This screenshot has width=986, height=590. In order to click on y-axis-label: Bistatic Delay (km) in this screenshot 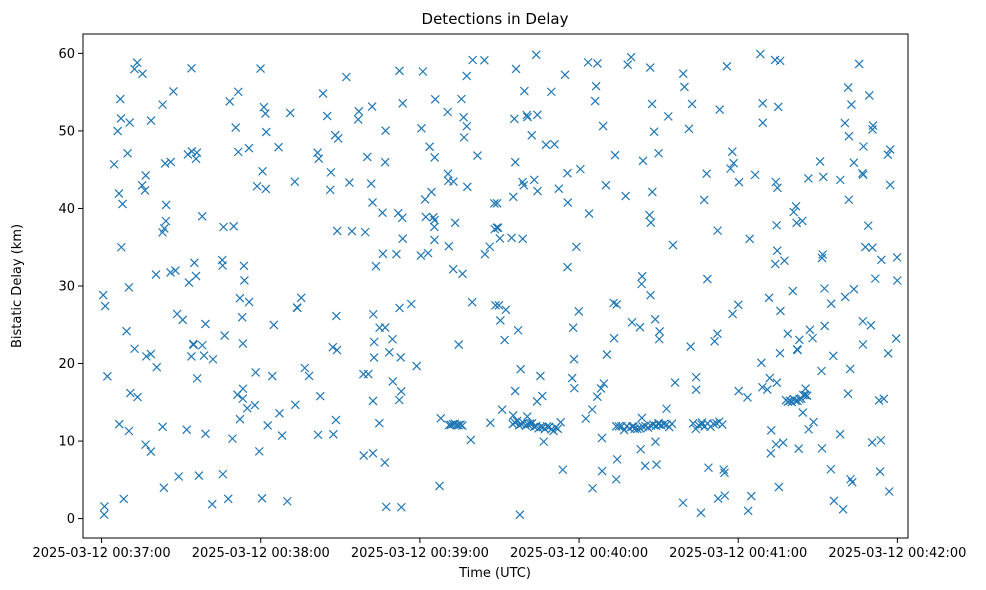, I will do `click(17, 286)`.